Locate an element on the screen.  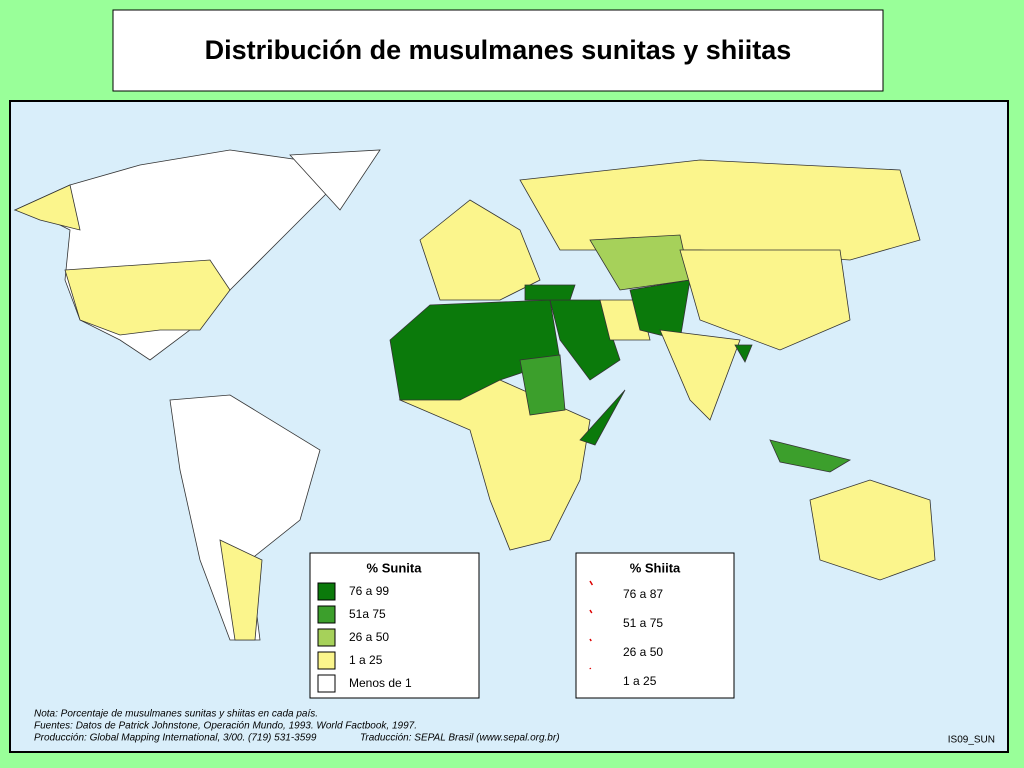
legend-label: Menos de 1 is located at coordinates (380, 683).